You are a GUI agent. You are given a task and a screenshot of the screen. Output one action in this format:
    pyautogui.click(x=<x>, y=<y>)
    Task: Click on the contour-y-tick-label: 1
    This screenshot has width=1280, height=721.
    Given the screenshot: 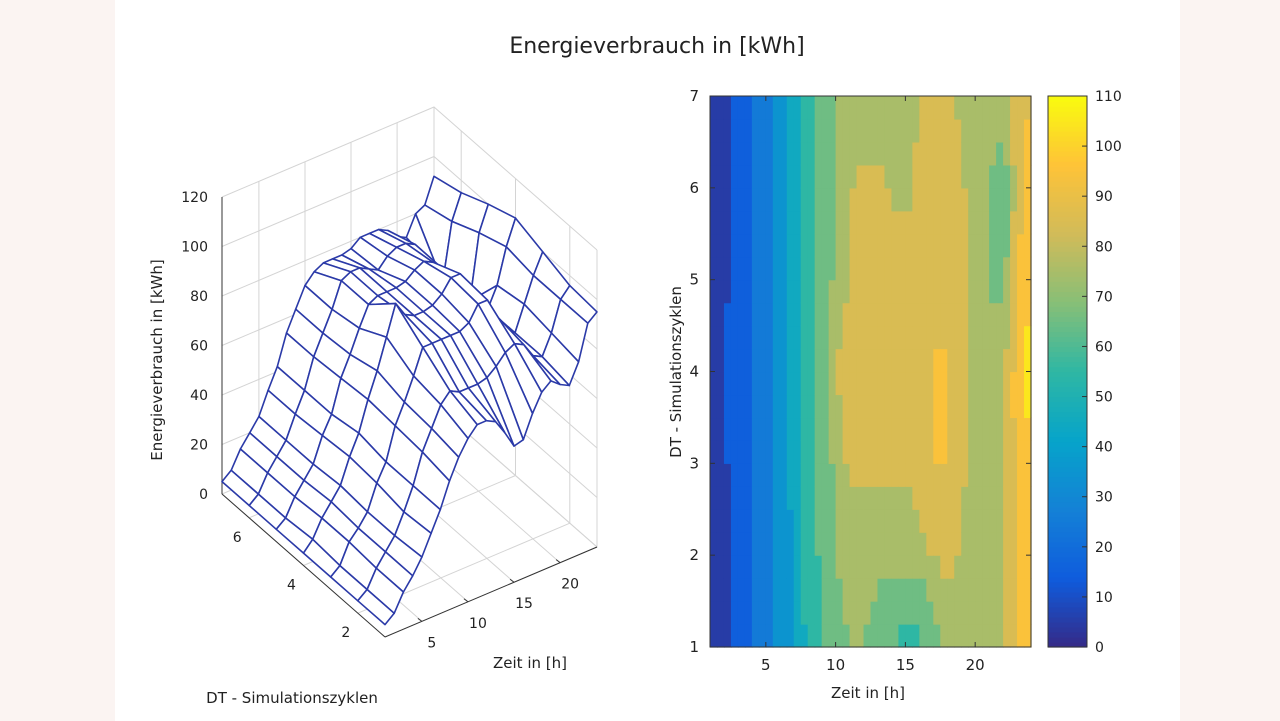 What is the action you would take?
    pyautogui.click(x=694, y=647)
    